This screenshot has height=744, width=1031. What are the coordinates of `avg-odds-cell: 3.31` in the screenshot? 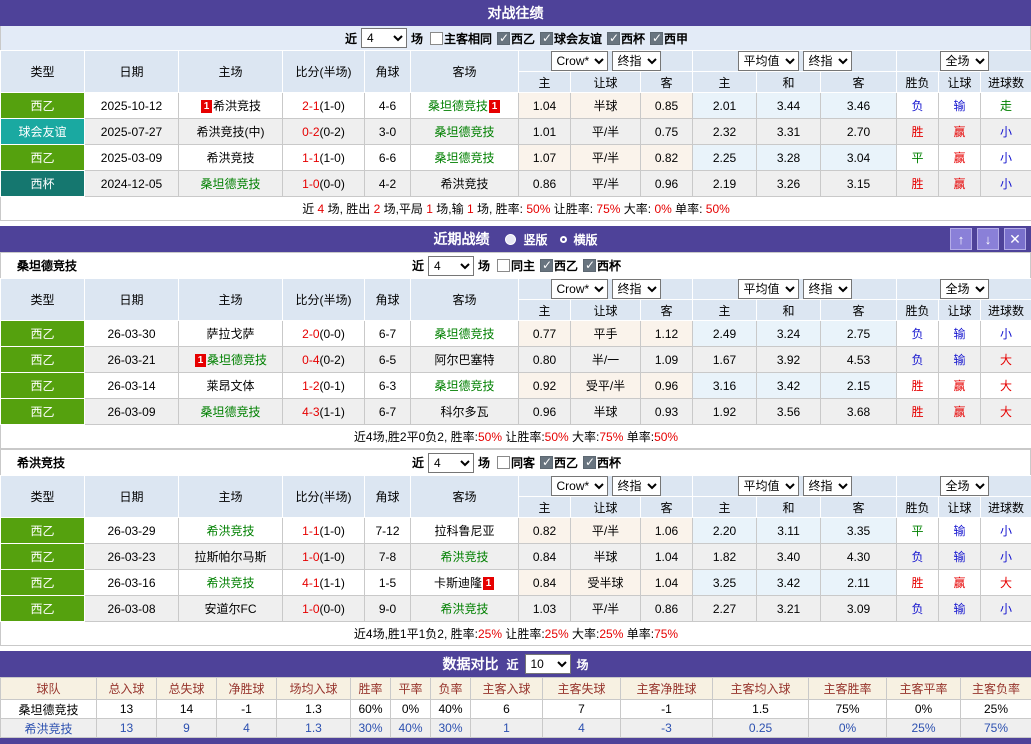 It's located at (789, 132).